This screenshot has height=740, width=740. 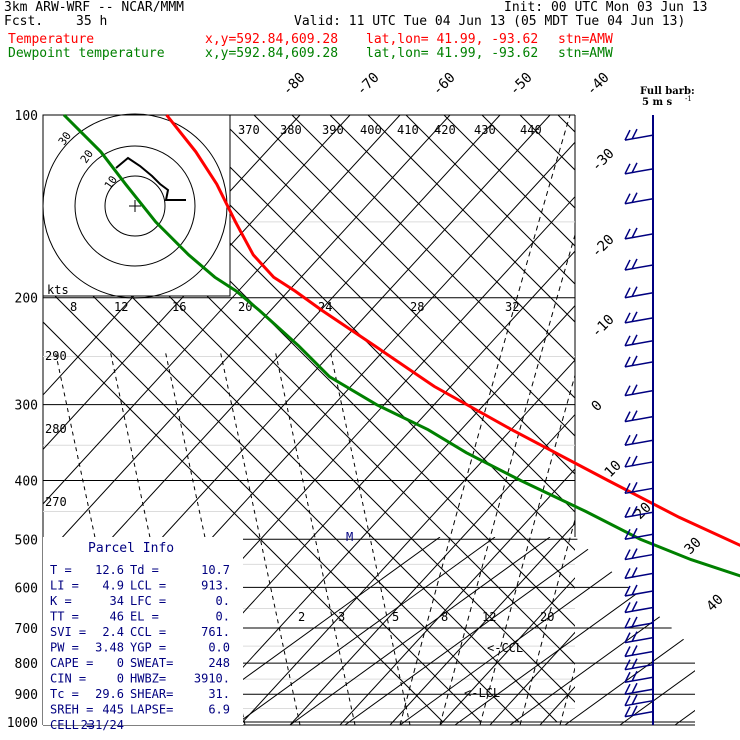 I want to click on hodo-unit-label: kts, so click(x=58, y=290).